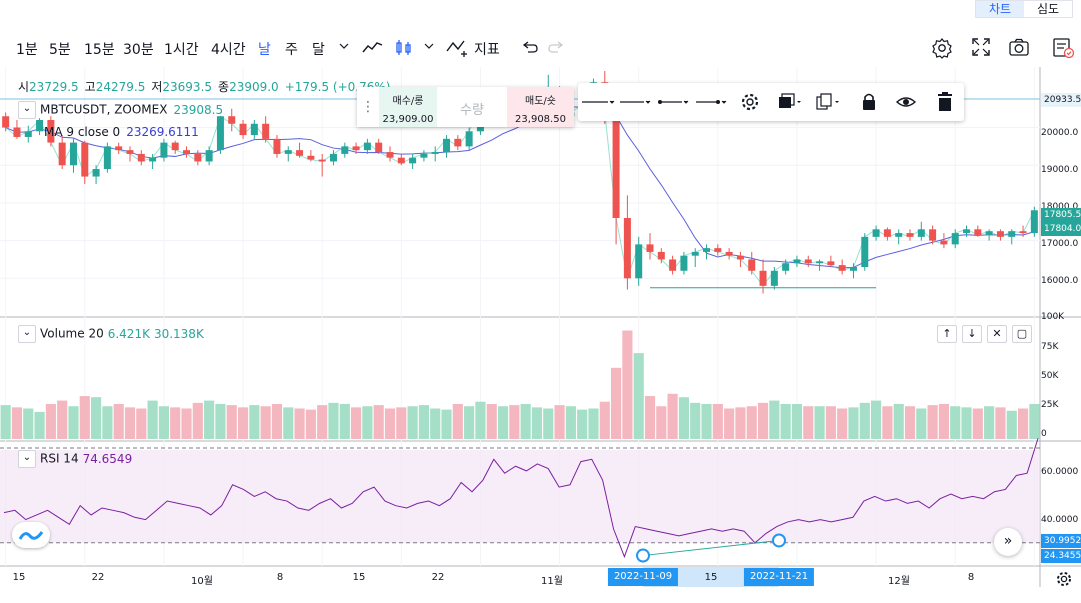  What do you see at coordinates (529, 48) in the screenshot?
I see `undo-icon` at bounding box center [529, 48].